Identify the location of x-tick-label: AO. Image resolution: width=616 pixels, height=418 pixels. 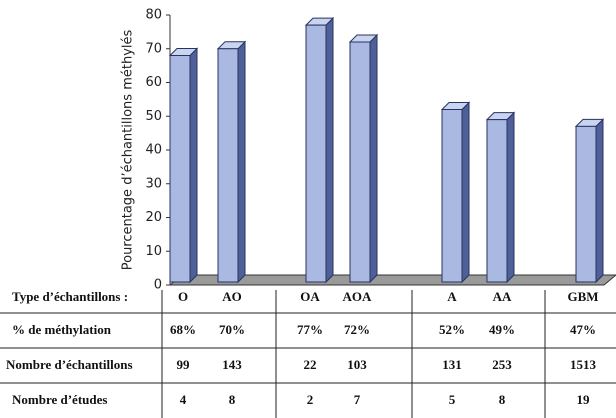
(232, 296).